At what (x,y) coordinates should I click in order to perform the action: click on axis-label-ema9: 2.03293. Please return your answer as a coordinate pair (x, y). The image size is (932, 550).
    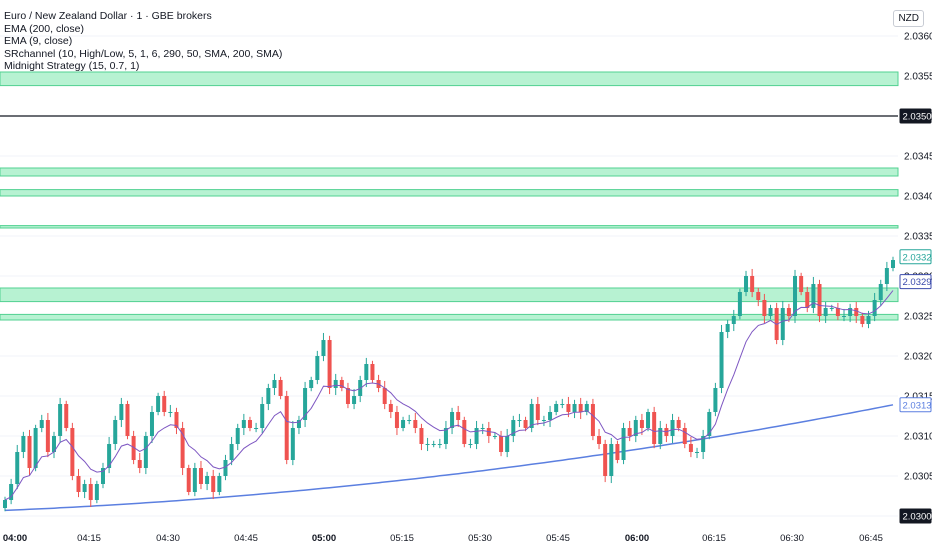
    Looking at the image, I should click on (917, 282).